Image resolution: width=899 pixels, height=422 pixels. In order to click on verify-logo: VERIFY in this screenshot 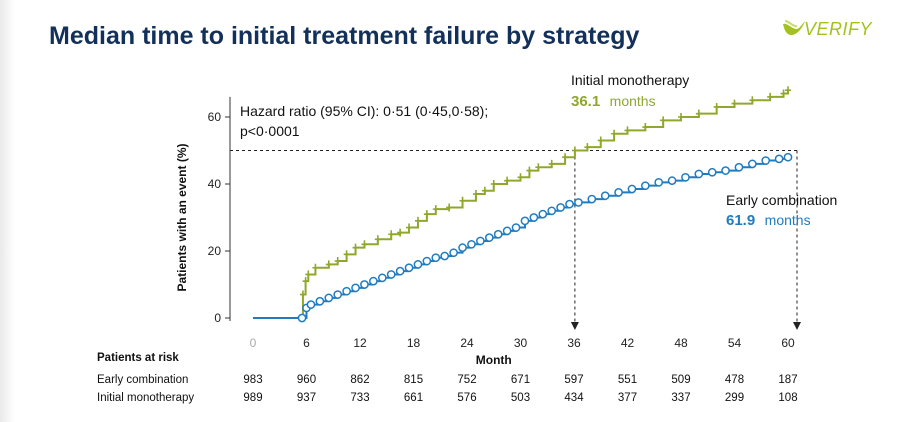, I will do `click(832, 30)`.